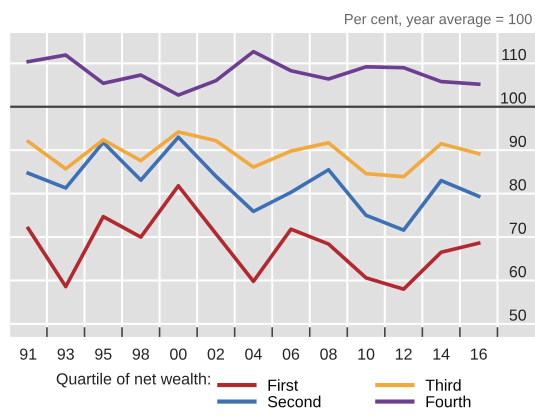  What do you see at coordinates (443, 385) in the screenshot?
I see `legend-label: Third` at bounding box center [443, 385].